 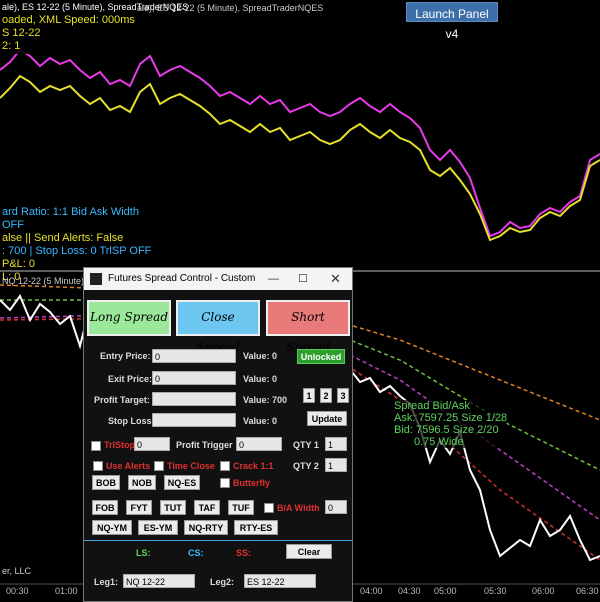 What do you see at coordinates (98, 466) in the screenshot?
I see `use-alerts-checkbox` at bounding box center [98, 466].